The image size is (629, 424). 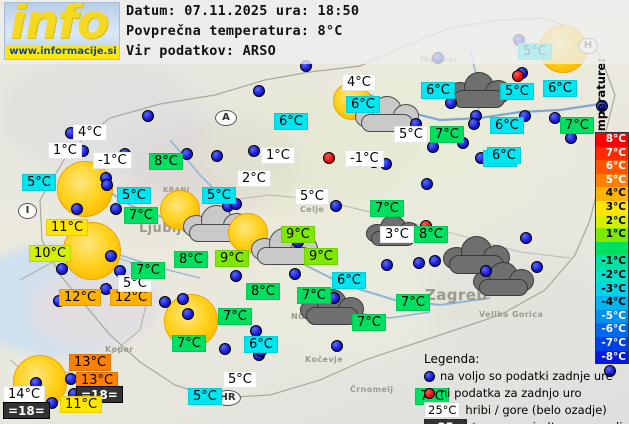 I want to click on scale-row: 7°C, so click(x=612, y=153).